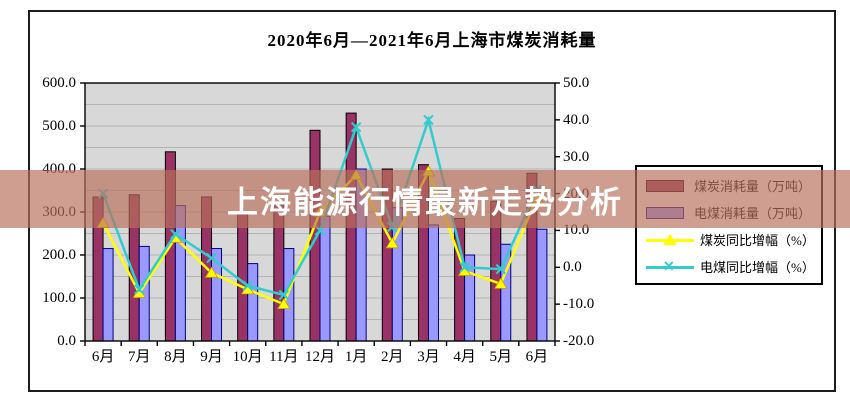  What do you see at coordinates (175, 357) in the screenshot?
I see `x-axis-month-label: 8月` at bounding box center [175, 357].